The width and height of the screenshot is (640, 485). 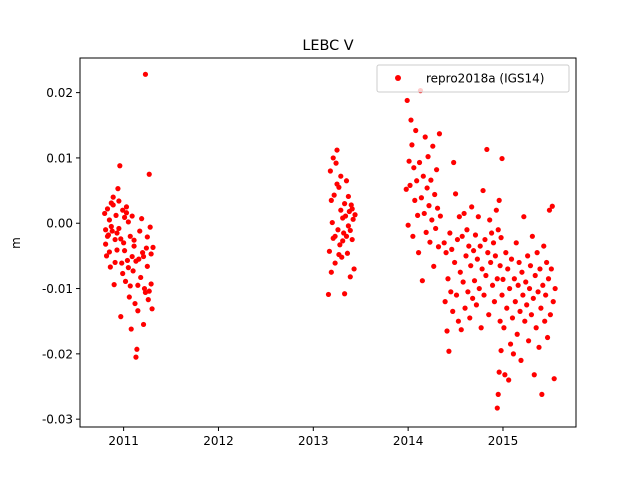 I want to click on y-tick-label: 0.02, so click(x=59, y=93).